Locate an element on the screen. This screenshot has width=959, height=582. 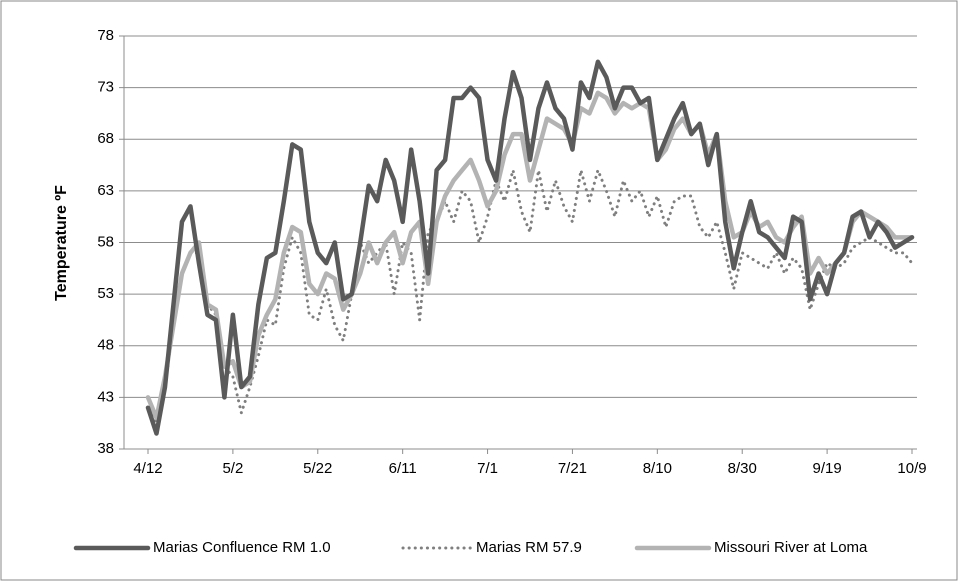
legend-label: Marias RM 57.9 is located at coordinates (529, 547).